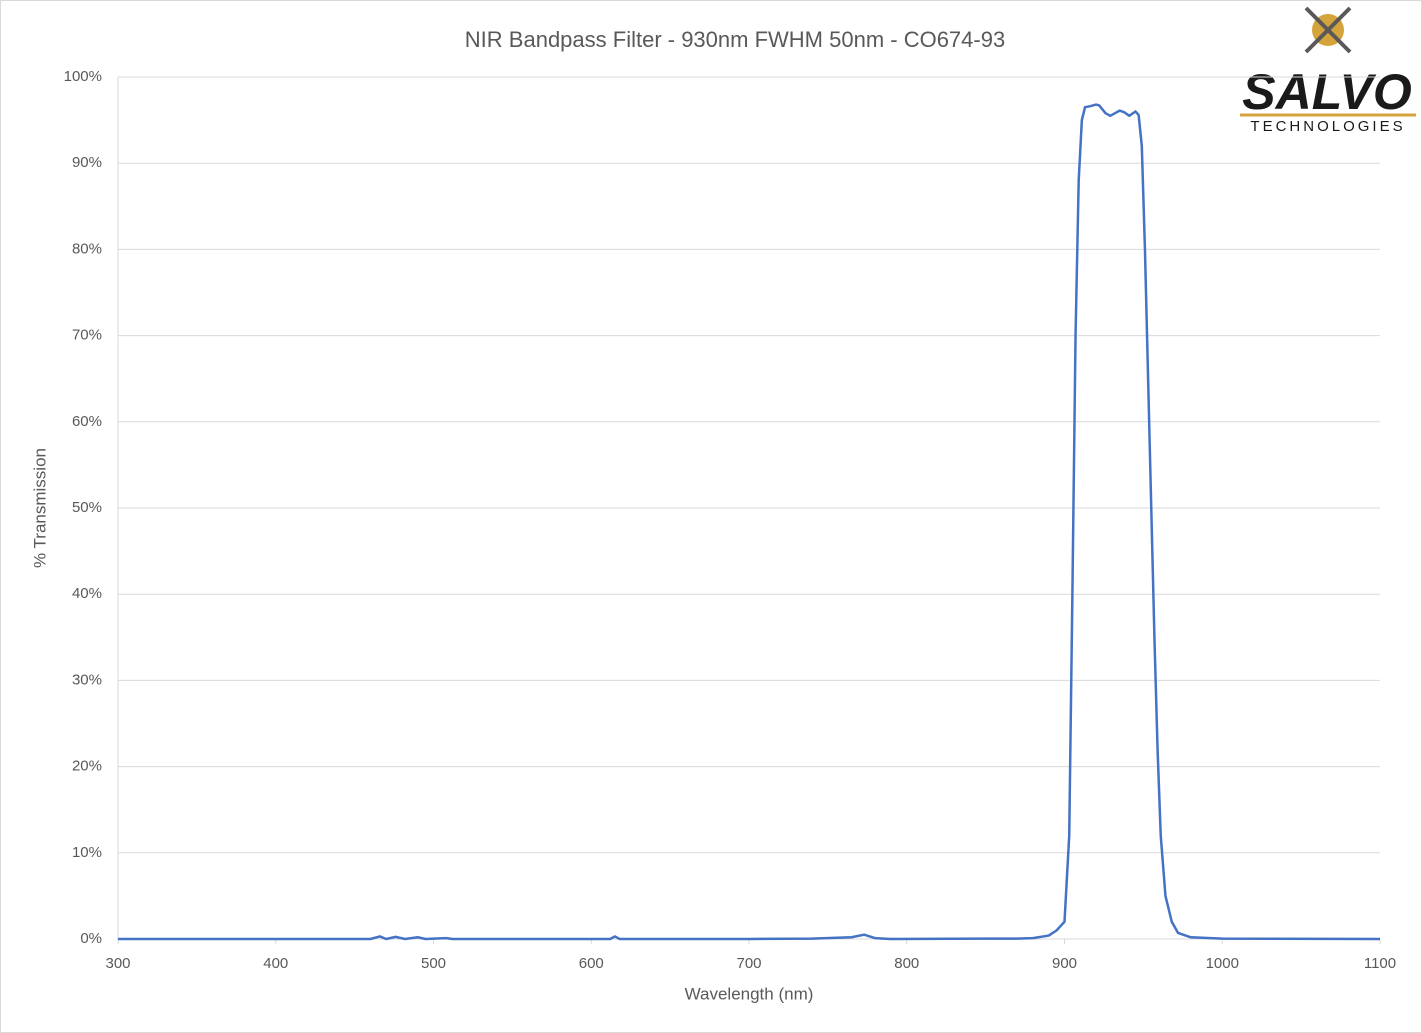 This screenshot has height=1033, width=1422. I want to click on x-tick-label: 600, so click(591, 963).